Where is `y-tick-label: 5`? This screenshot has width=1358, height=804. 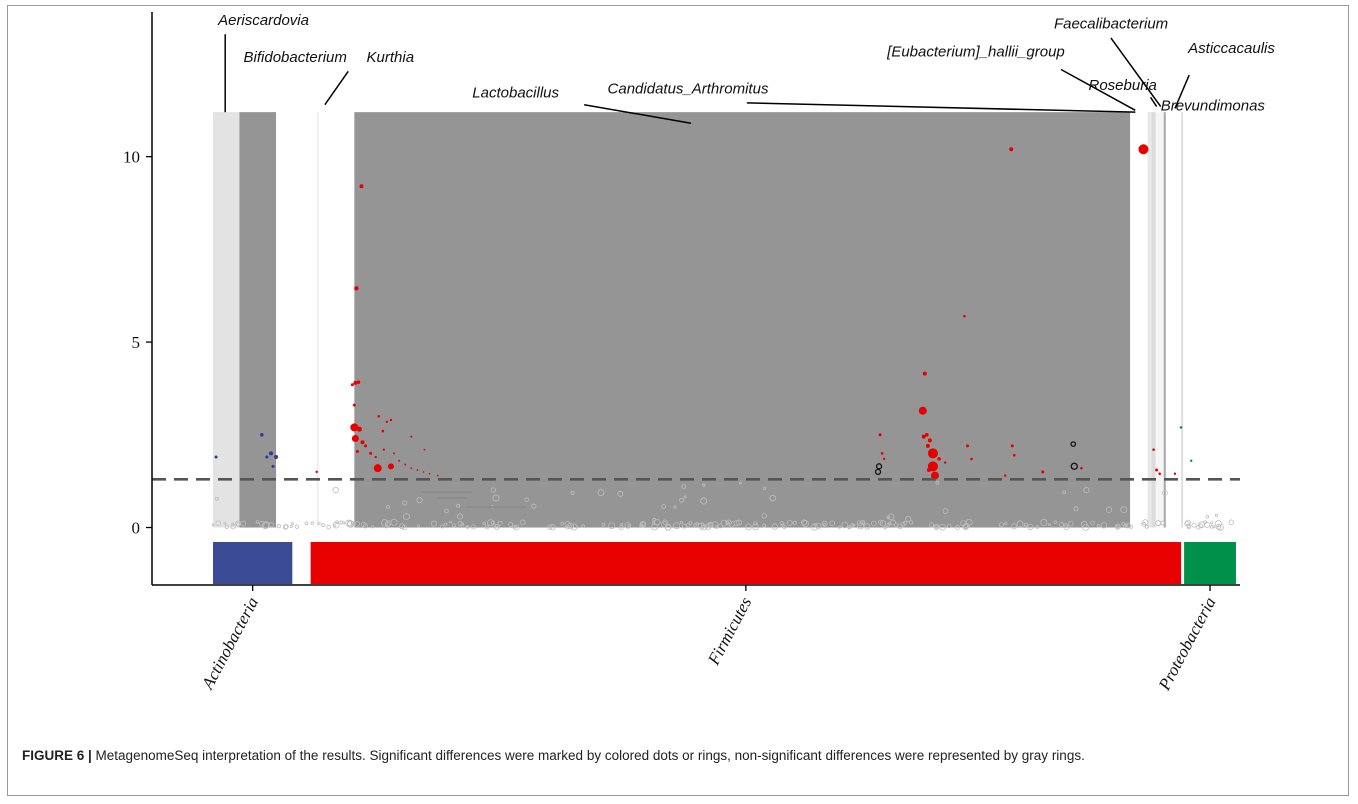
y-tick-label: 5 is located at coordinates (136, 342).